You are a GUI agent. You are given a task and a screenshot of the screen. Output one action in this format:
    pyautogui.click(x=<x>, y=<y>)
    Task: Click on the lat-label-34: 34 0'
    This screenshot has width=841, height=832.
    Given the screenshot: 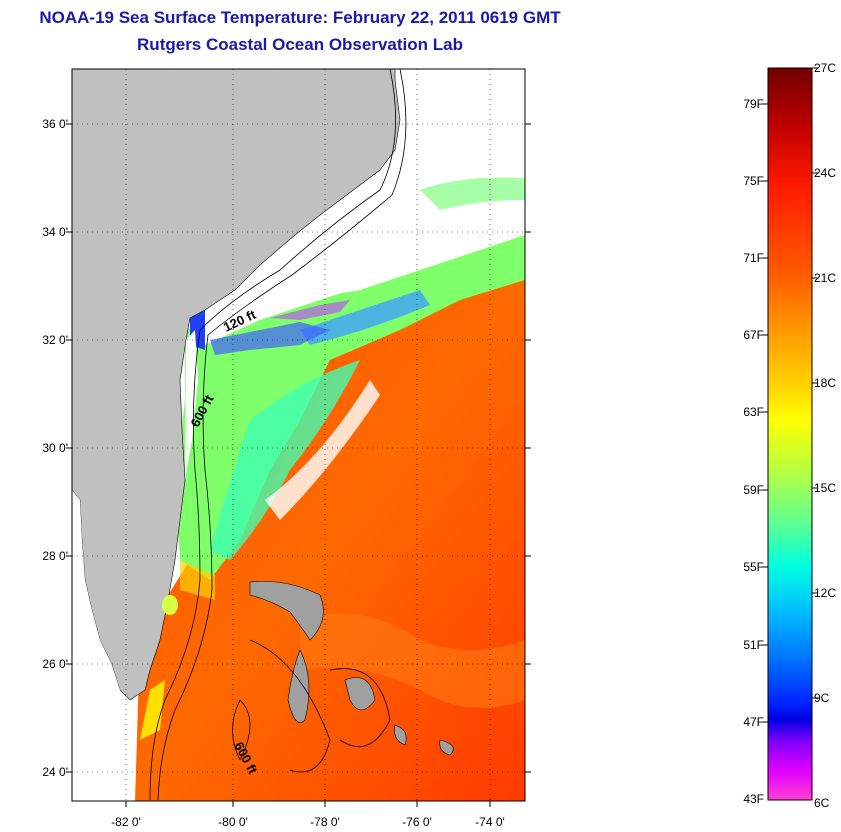 What is the action you would take?
    pyautogui.click(x=55, y=232)
    